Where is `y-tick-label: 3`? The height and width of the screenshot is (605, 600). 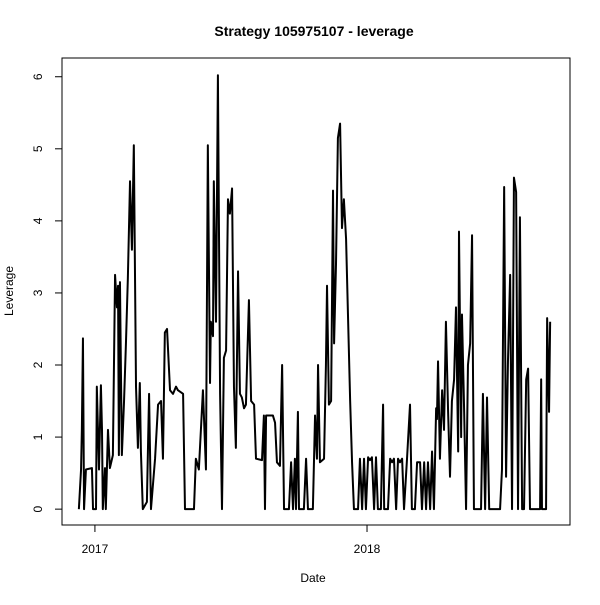 y-tick-label: 3 is located at coordinates (38, 292).